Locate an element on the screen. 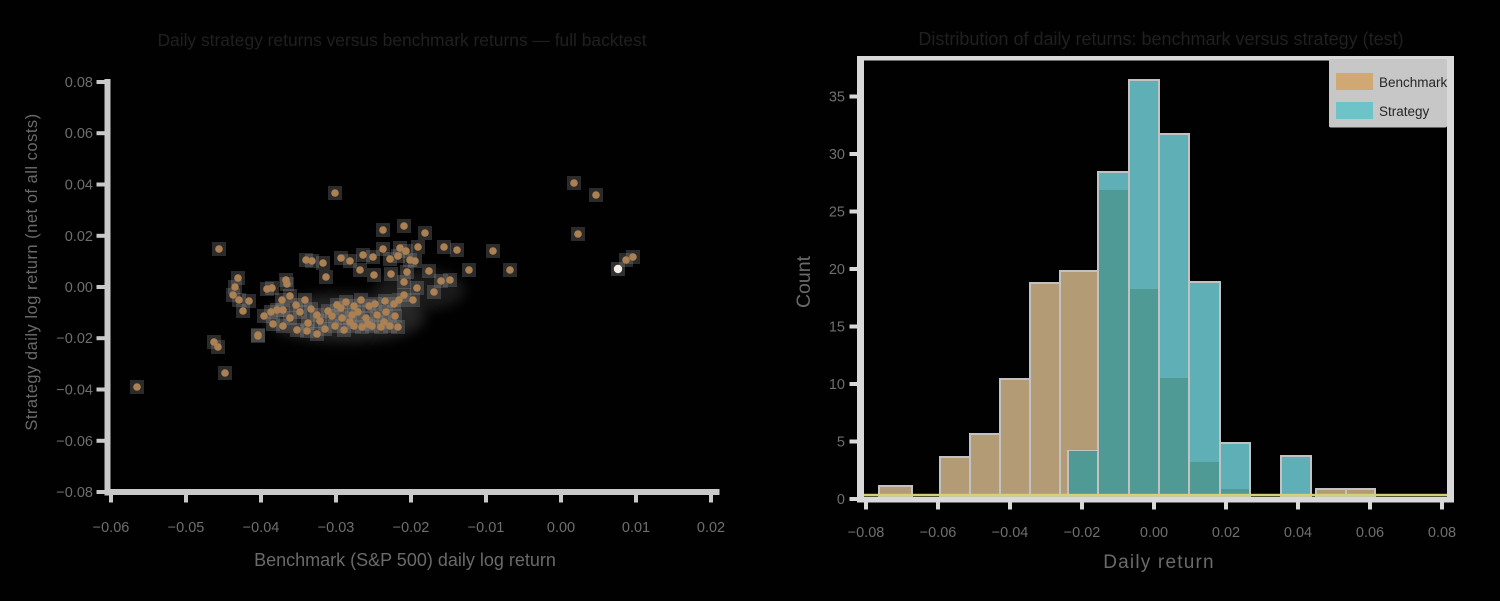 The height and width of the screenshot is (601, 1500). svg-text: −0.01 is located at coordinates (486, 528).